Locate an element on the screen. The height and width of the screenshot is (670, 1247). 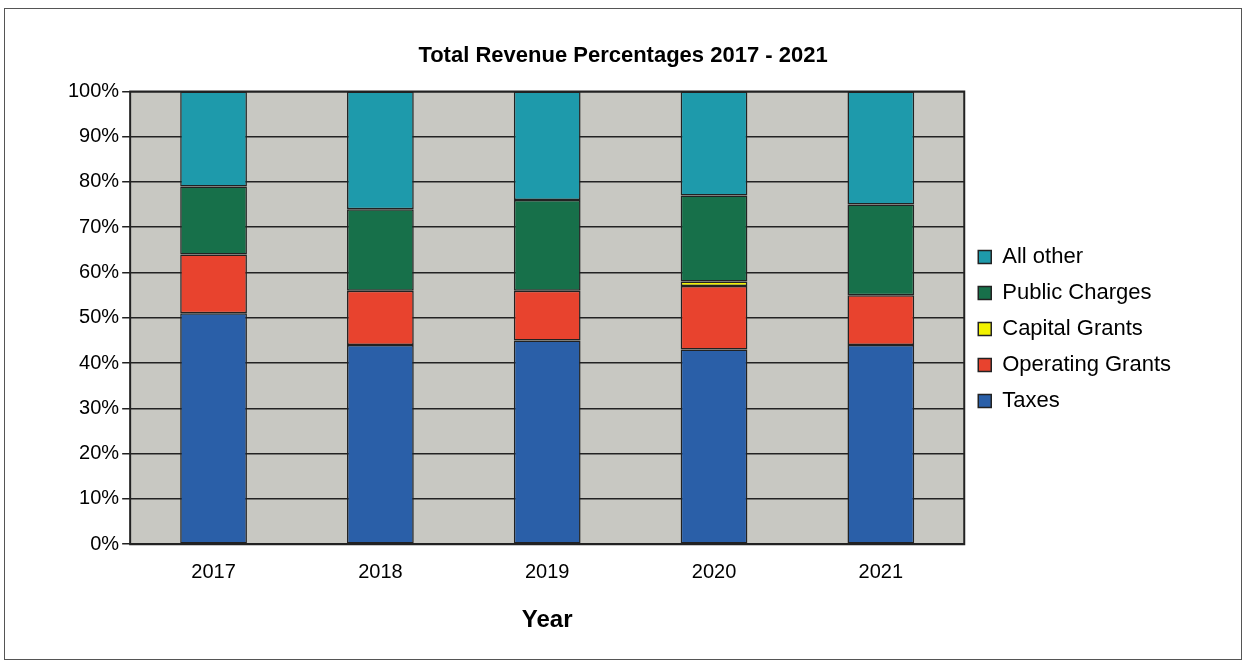
x-tick-label: 2020 is located at coordinates (714, 570).